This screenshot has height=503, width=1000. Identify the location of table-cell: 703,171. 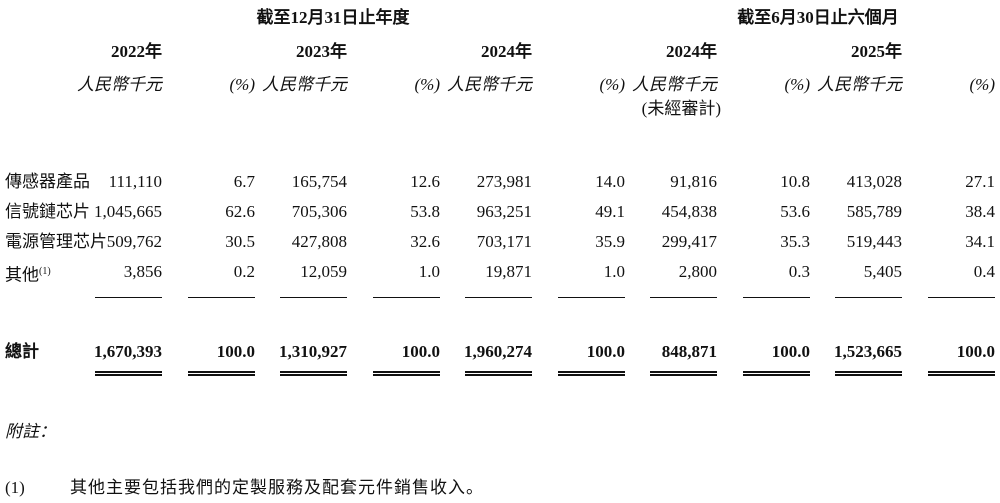
(504, 241).